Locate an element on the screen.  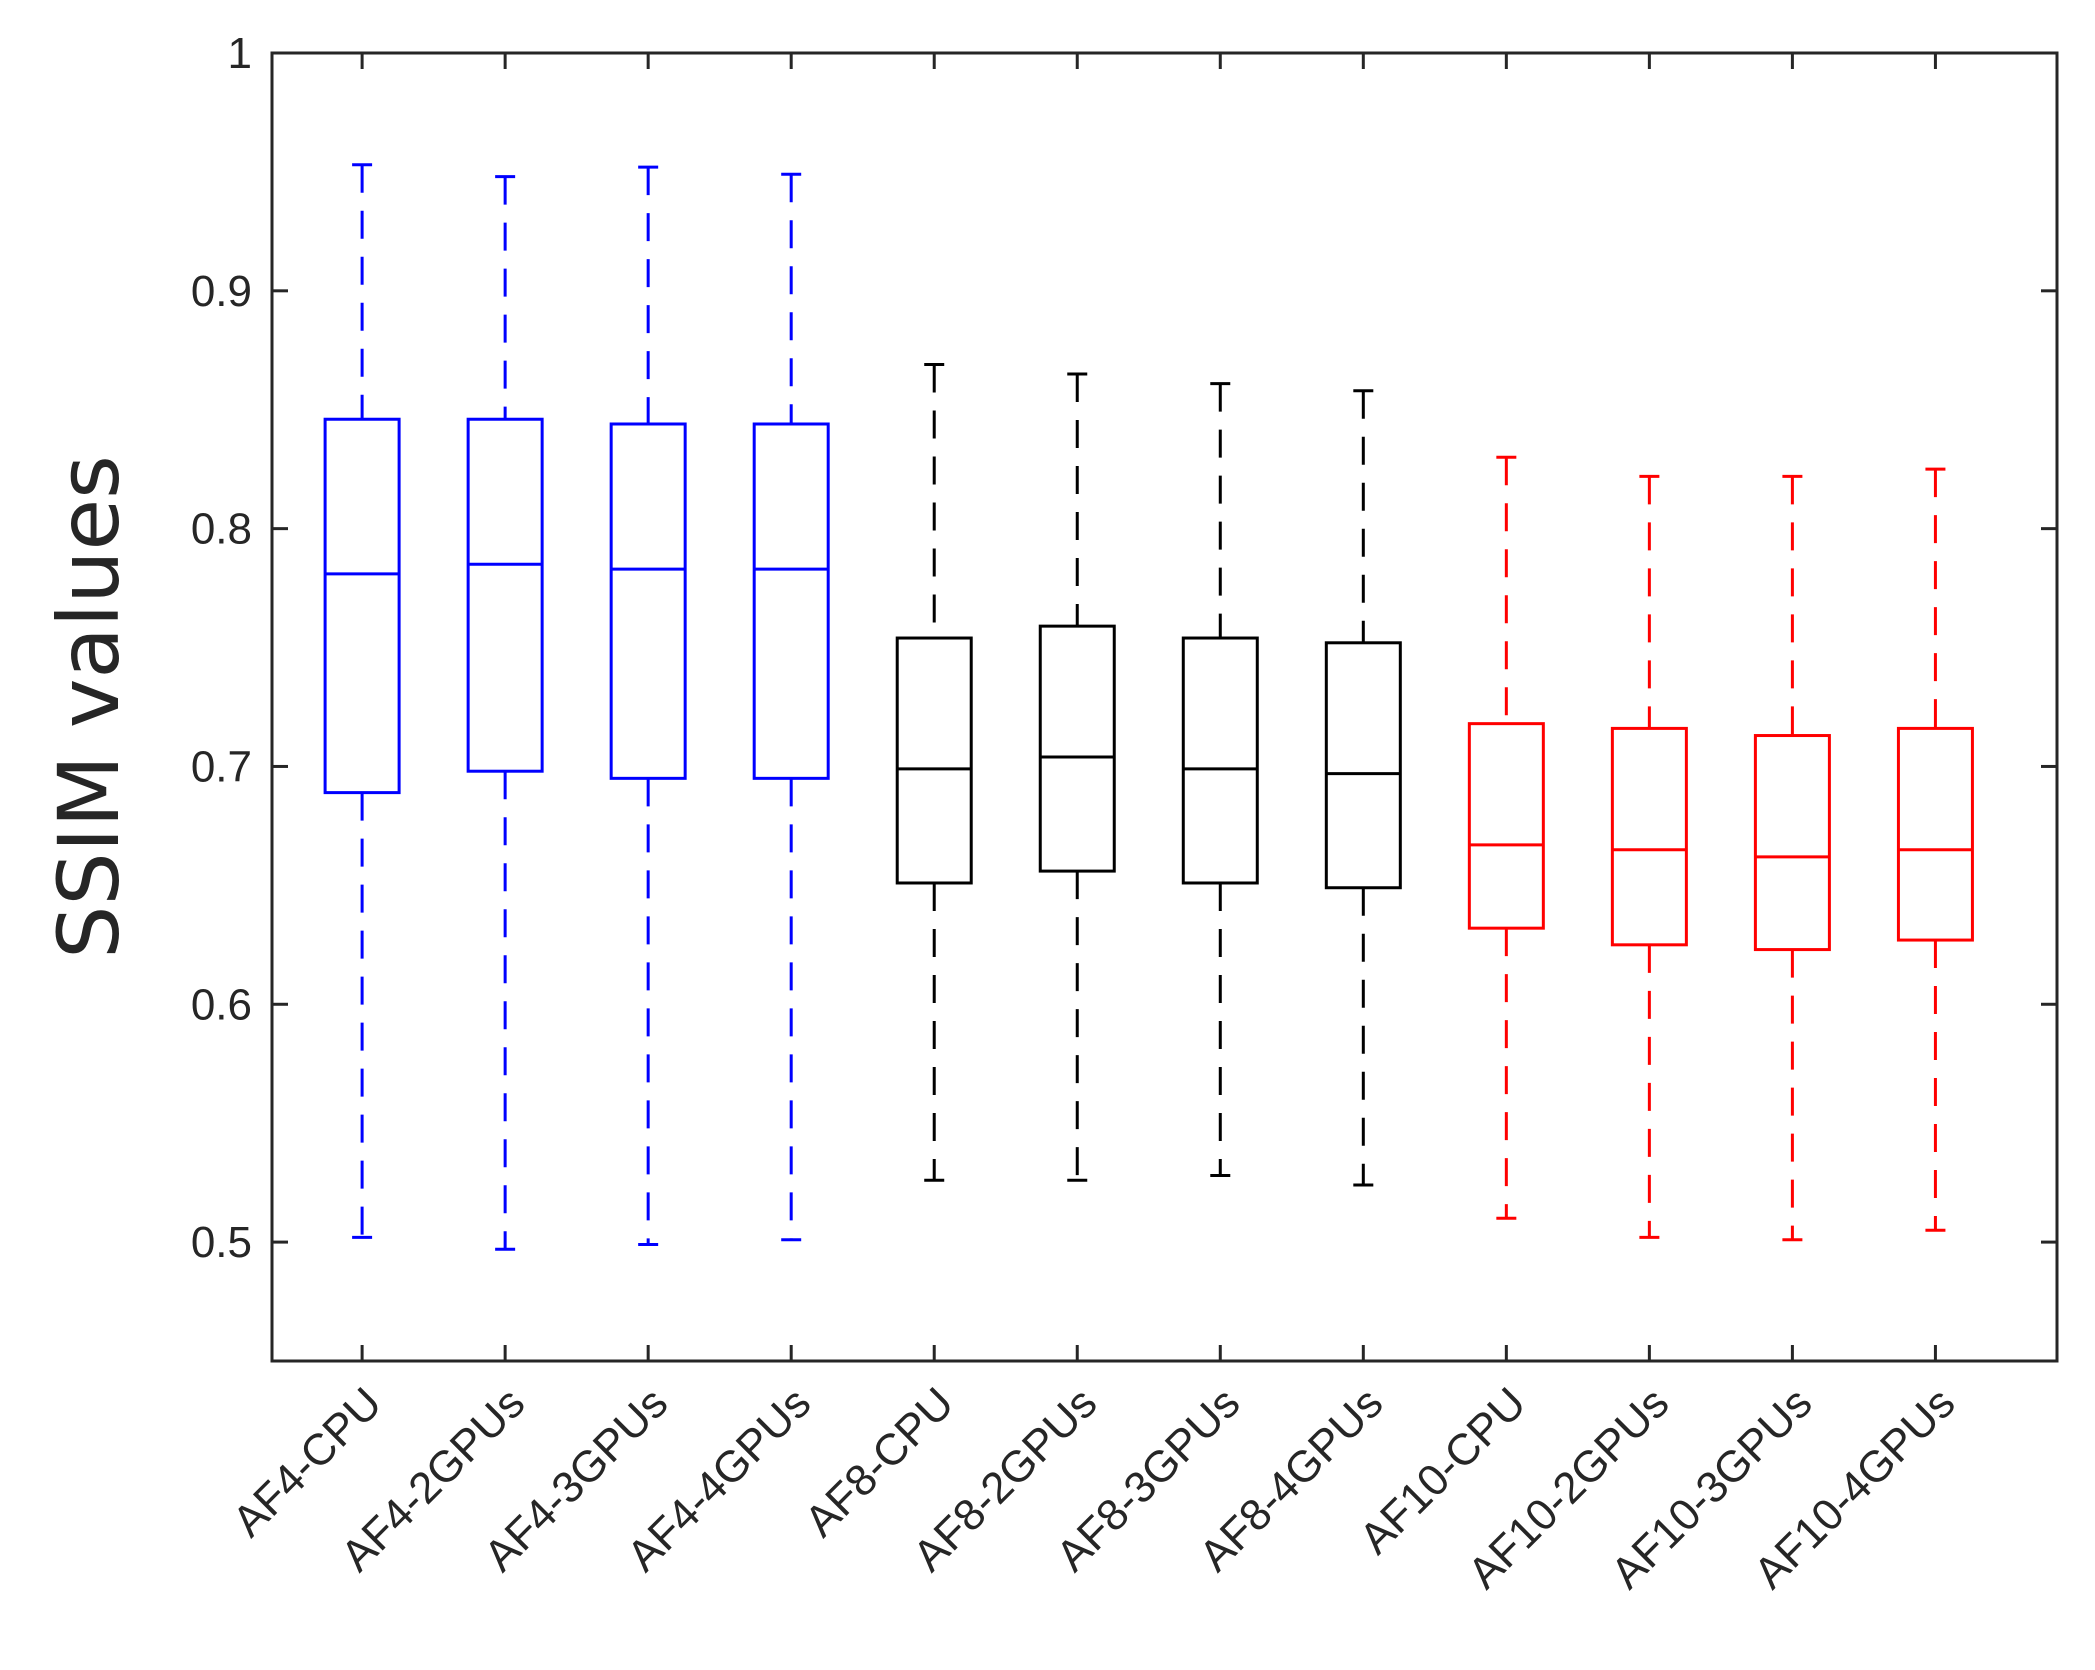
box-AF10-3GPUs is located at coordinates (1792, 858).